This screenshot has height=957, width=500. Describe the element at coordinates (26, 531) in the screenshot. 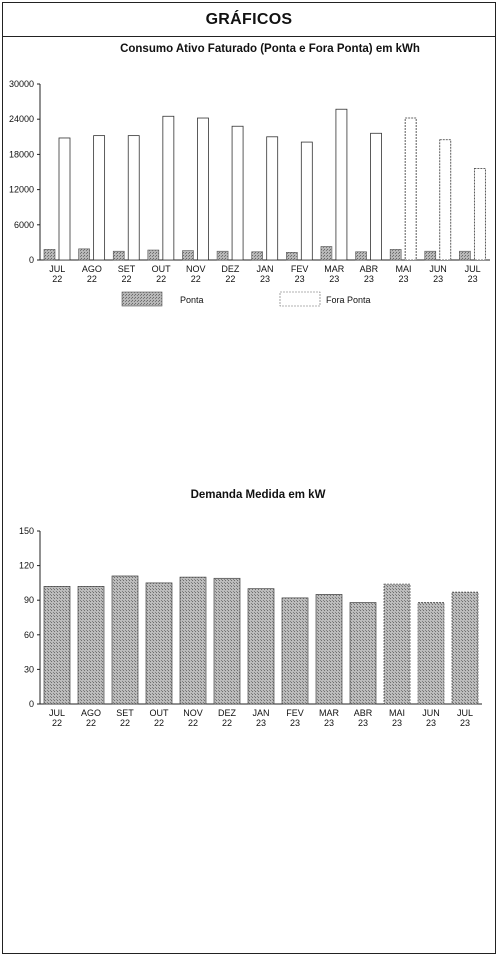

I see `y-tick-label: 150` at that location.